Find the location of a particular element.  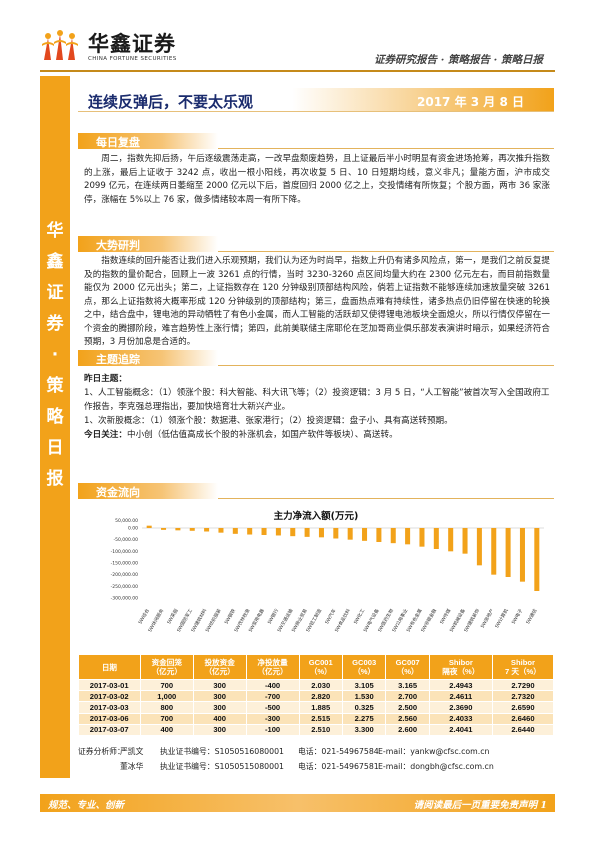

side-band-text: 华鑫证券 · 策略日报 is located at coordinates (55, 355).